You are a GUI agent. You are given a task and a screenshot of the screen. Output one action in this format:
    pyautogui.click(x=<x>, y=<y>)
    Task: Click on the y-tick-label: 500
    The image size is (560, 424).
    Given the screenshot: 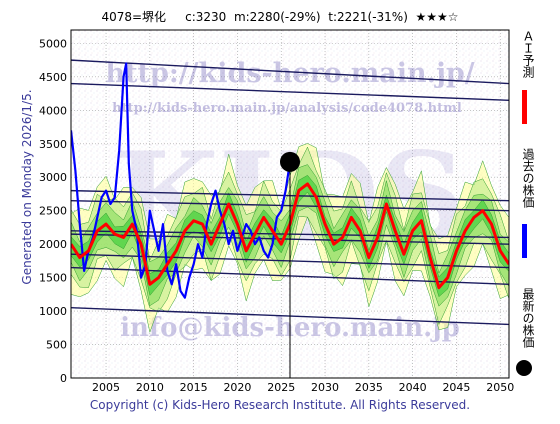 What is the action you would take?
    pyautogui.click(x=56, y=345)
    